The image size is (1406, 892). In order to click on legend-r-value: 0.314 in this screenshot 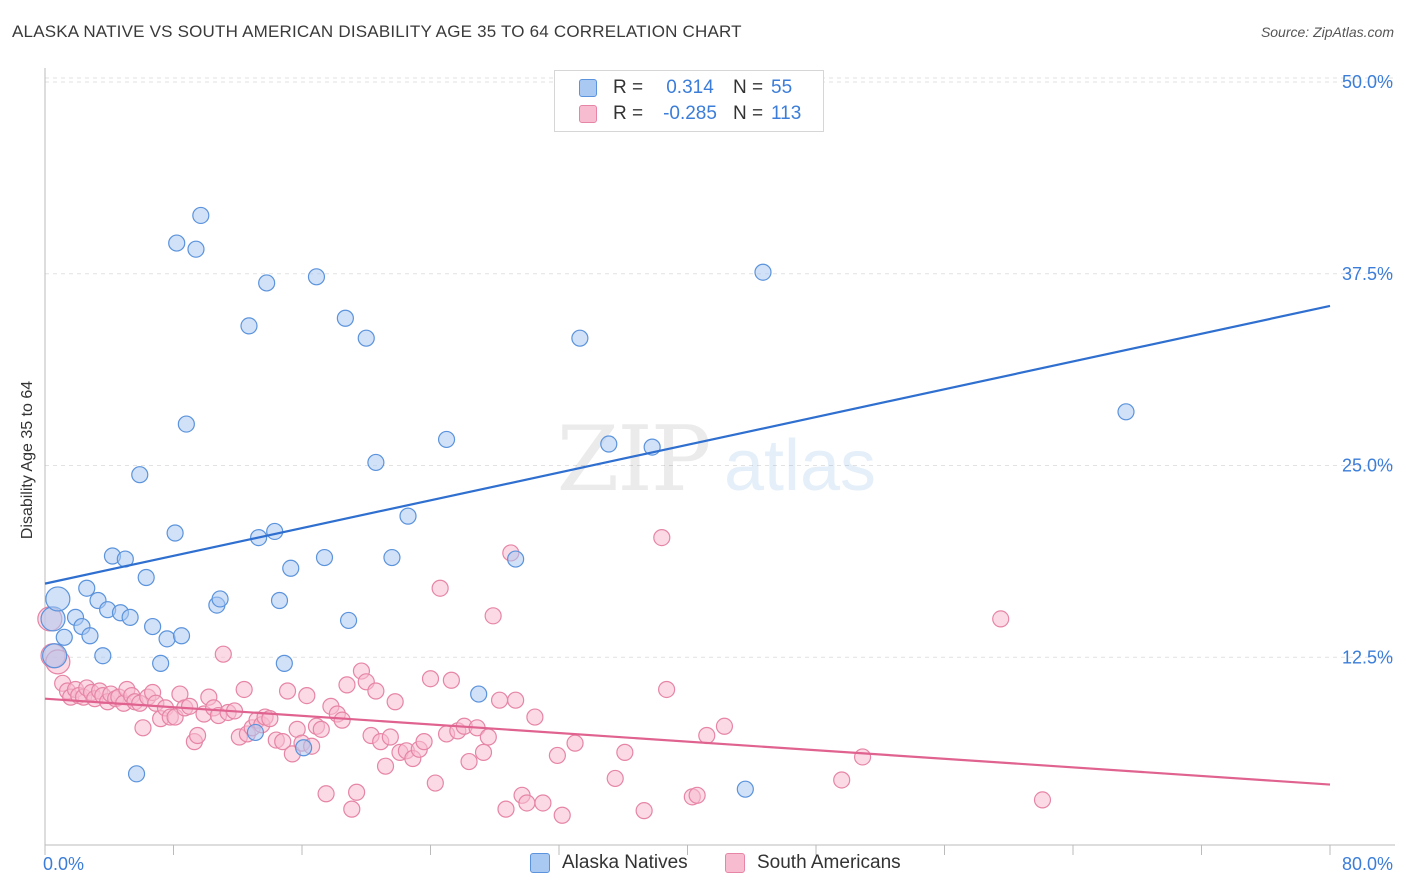, I will do `click(690, 87)`.